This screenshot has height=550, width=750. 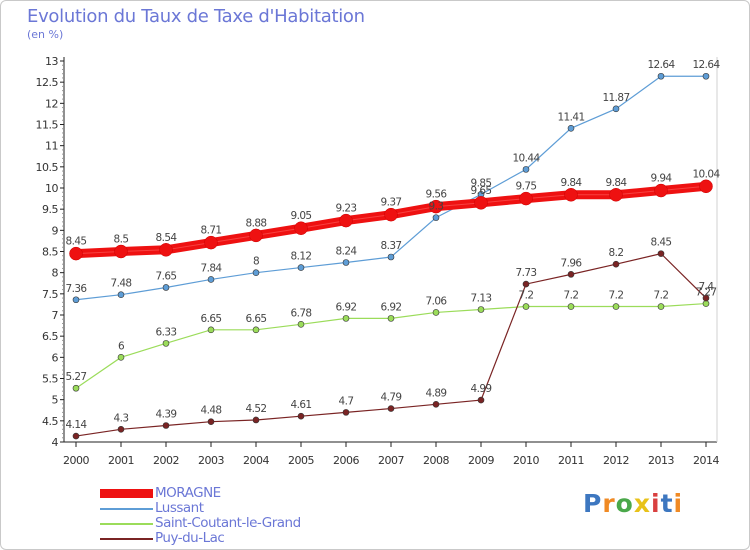 I want to click on logo-letter: i, so click(x=678, y=503).